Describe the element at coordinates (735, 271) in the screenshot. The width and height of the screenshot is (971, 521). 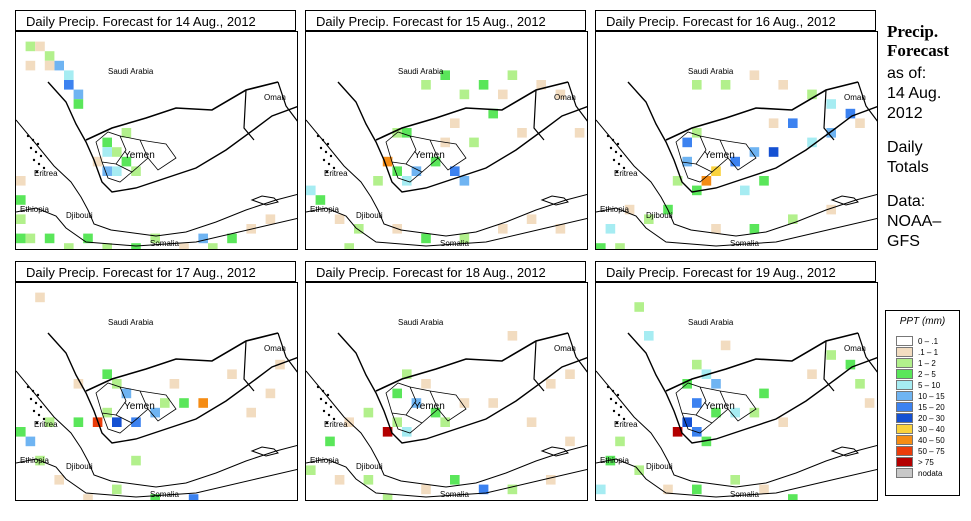
I see `panel-title: Daily Precip. Forecast for 19 Aug., 2012` at that location.